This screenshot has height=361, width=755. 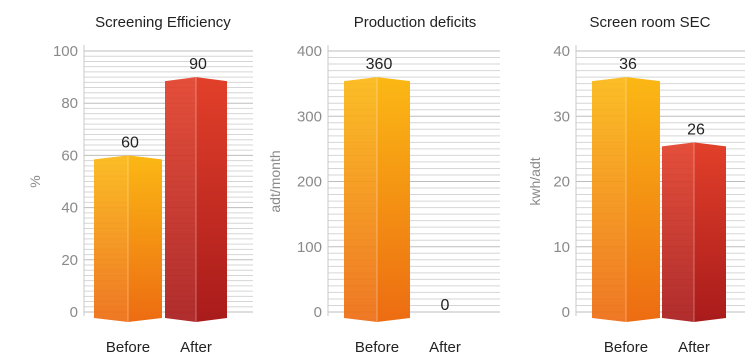 What do you see at coordinates (275, 181) in the screenshot?
I see `y-axis-label: adt/month` at bounding box center [275, 181].